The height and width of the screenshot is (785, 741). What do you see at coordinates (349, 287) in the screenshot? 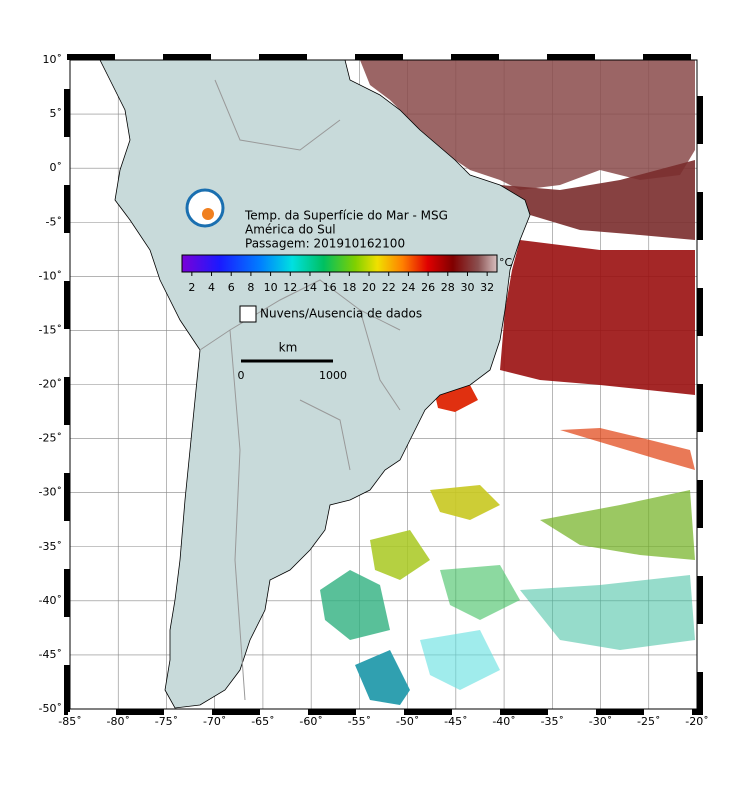
I see `colorbar-tick-label: 18` at bounding box center [349, 287].